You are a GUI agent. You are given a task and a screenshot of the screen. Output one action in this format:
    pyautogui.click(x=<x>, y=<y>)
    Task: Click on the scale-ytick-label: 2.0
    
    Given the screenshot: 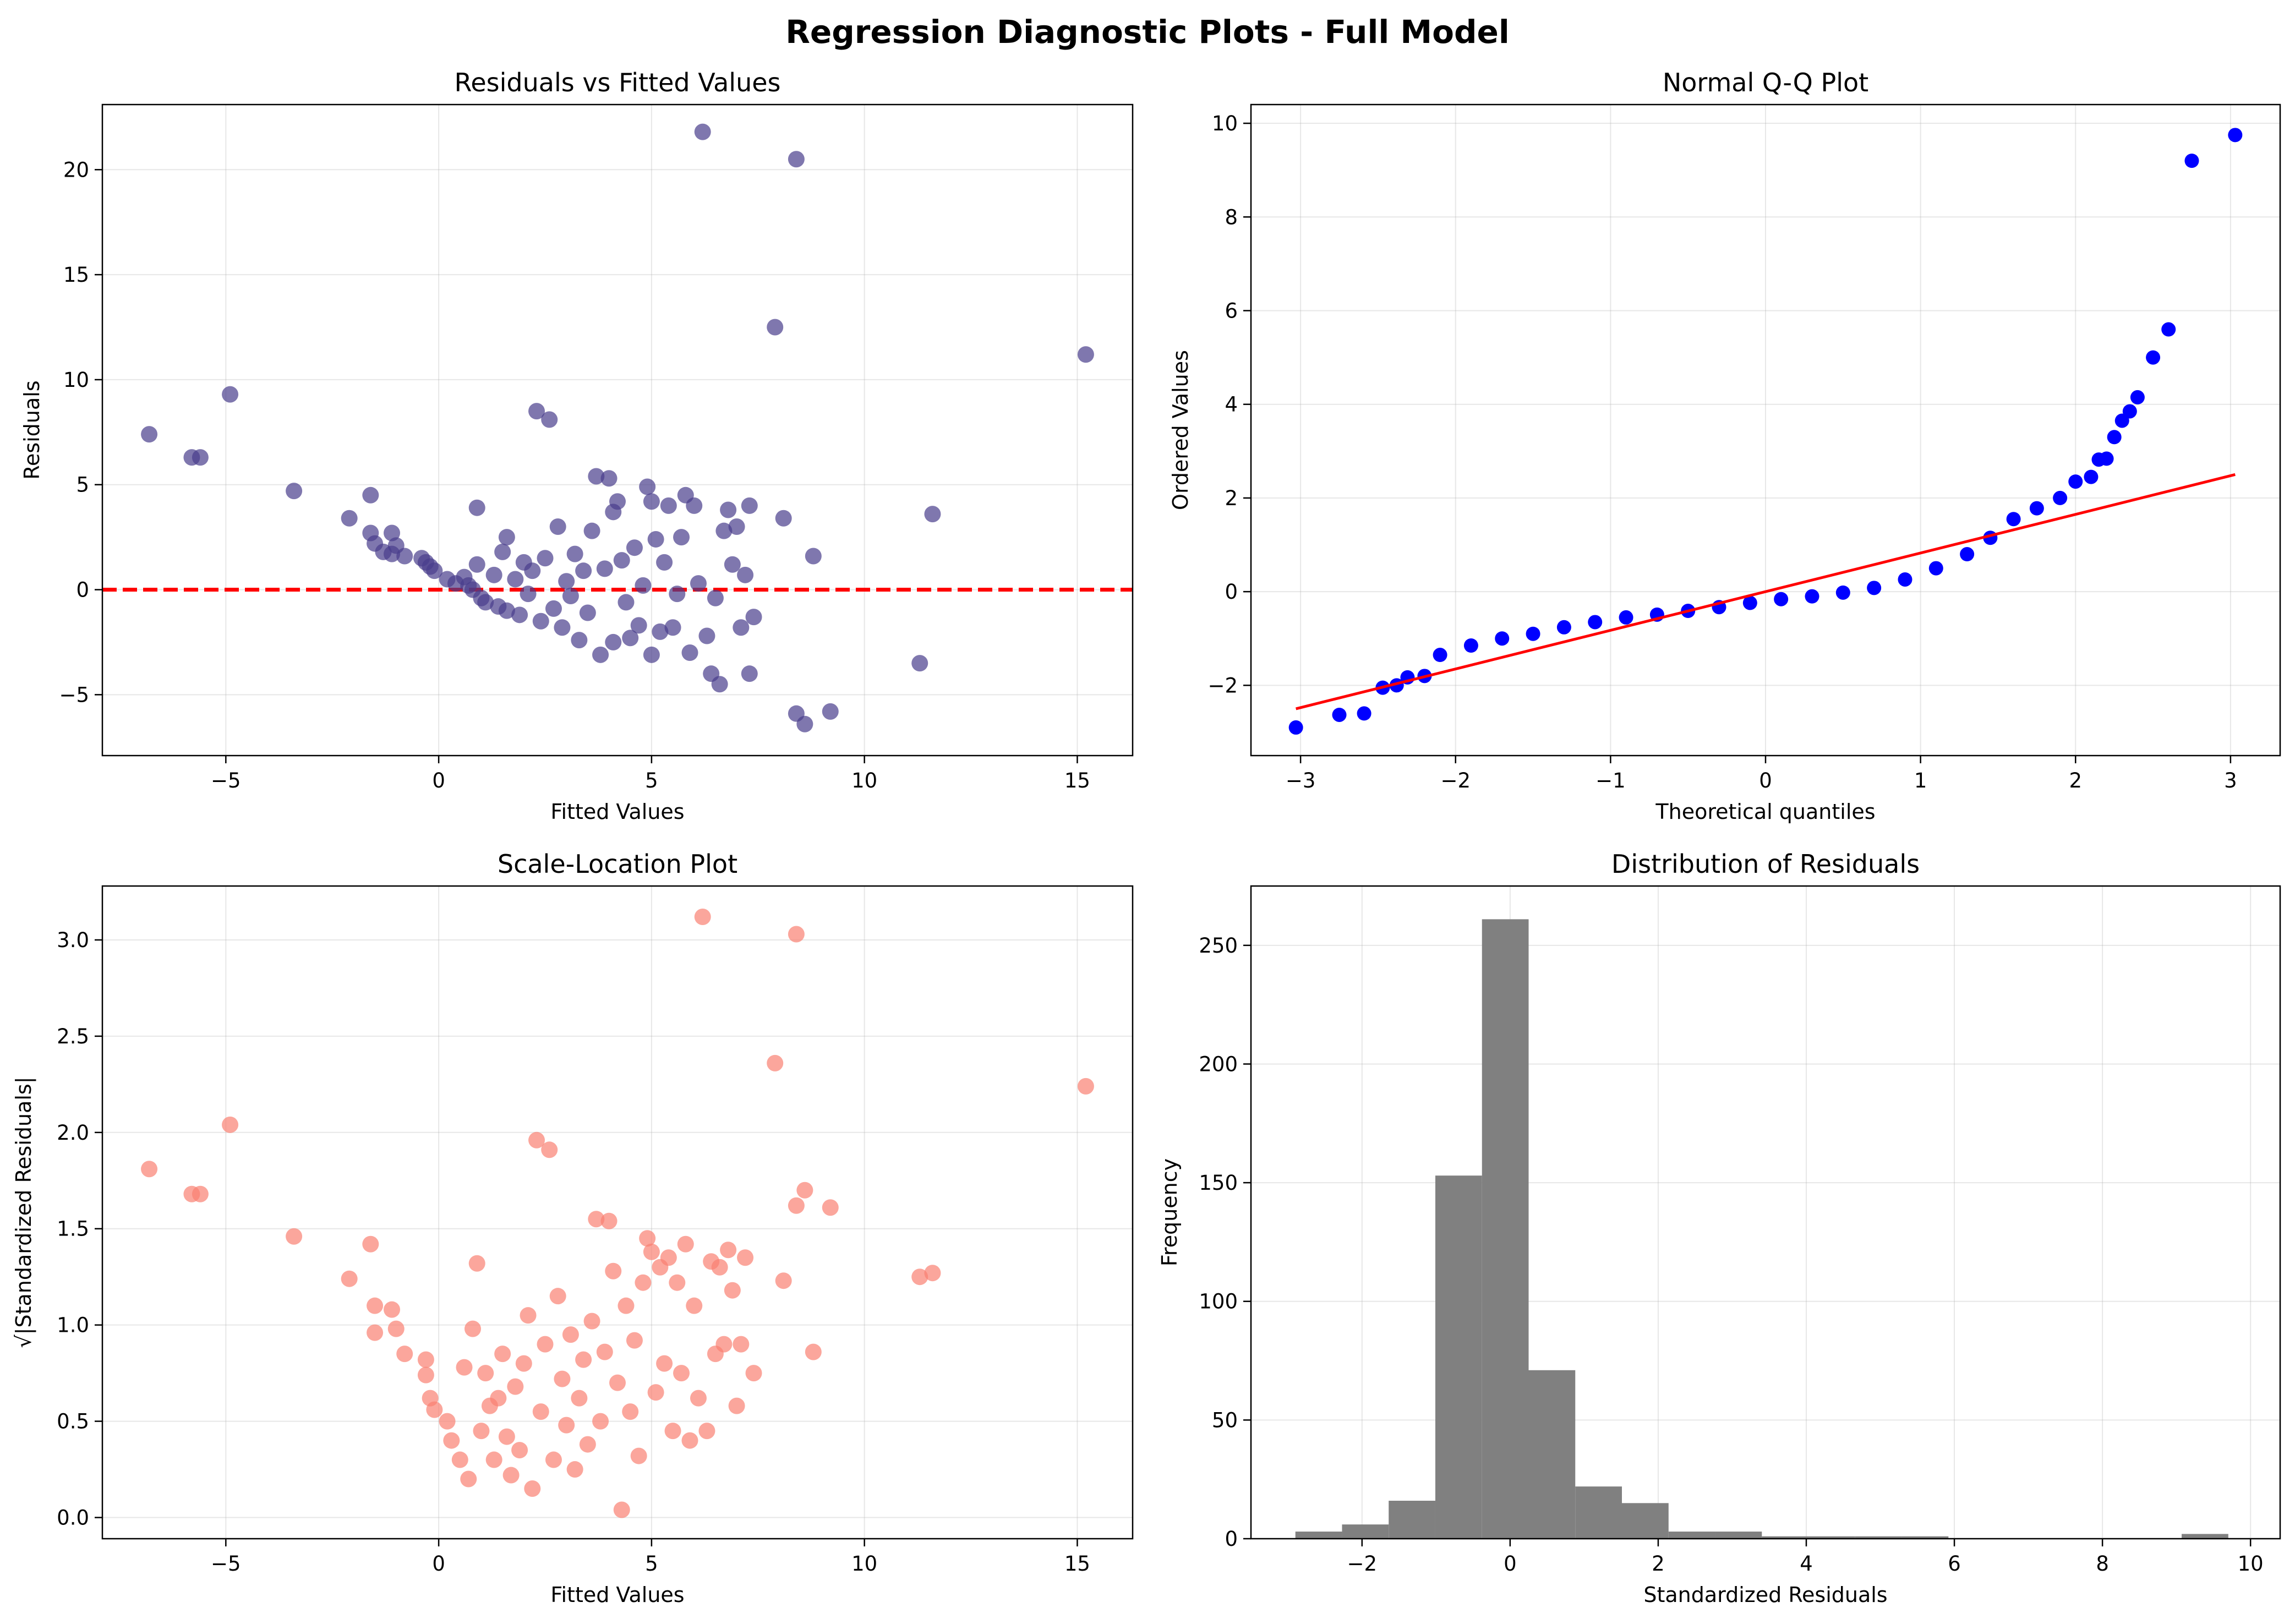 What is the action you would take?
    pyautogui.click(x=73, y=1133)
    